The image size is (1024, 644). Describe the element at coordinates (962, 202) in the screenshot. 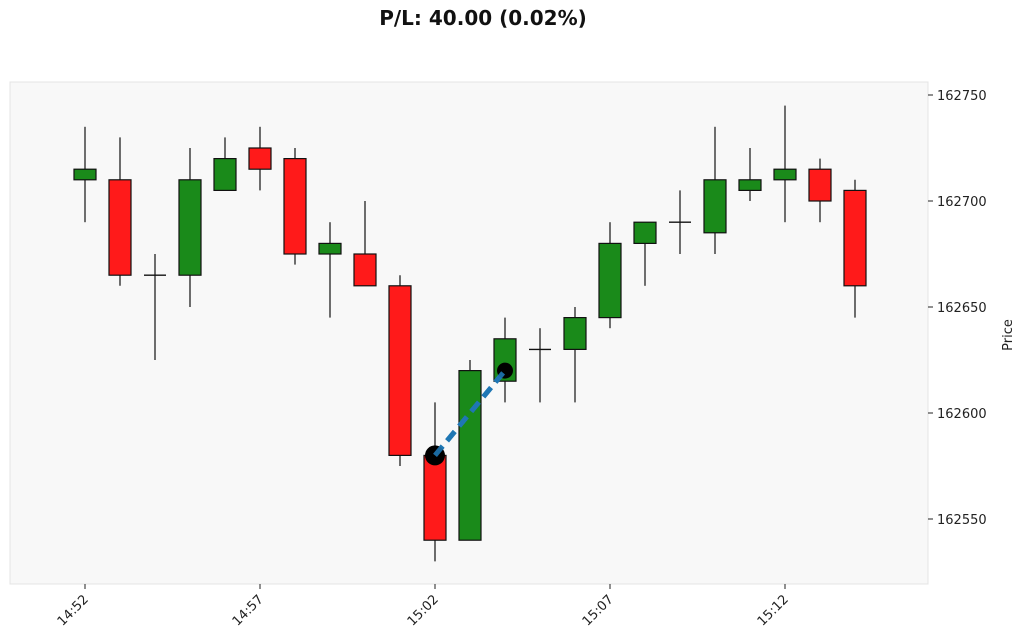

I see `y-tick-label: 162700` at that location.